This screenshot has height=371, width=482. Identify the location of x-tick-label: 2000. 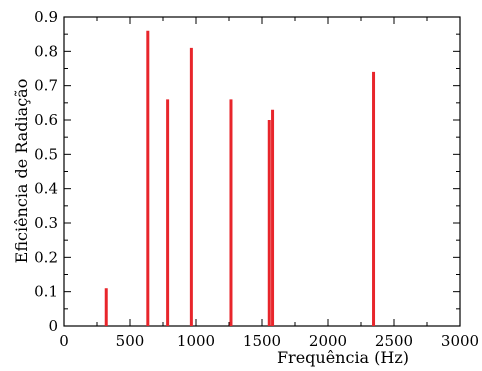
(328, 341).